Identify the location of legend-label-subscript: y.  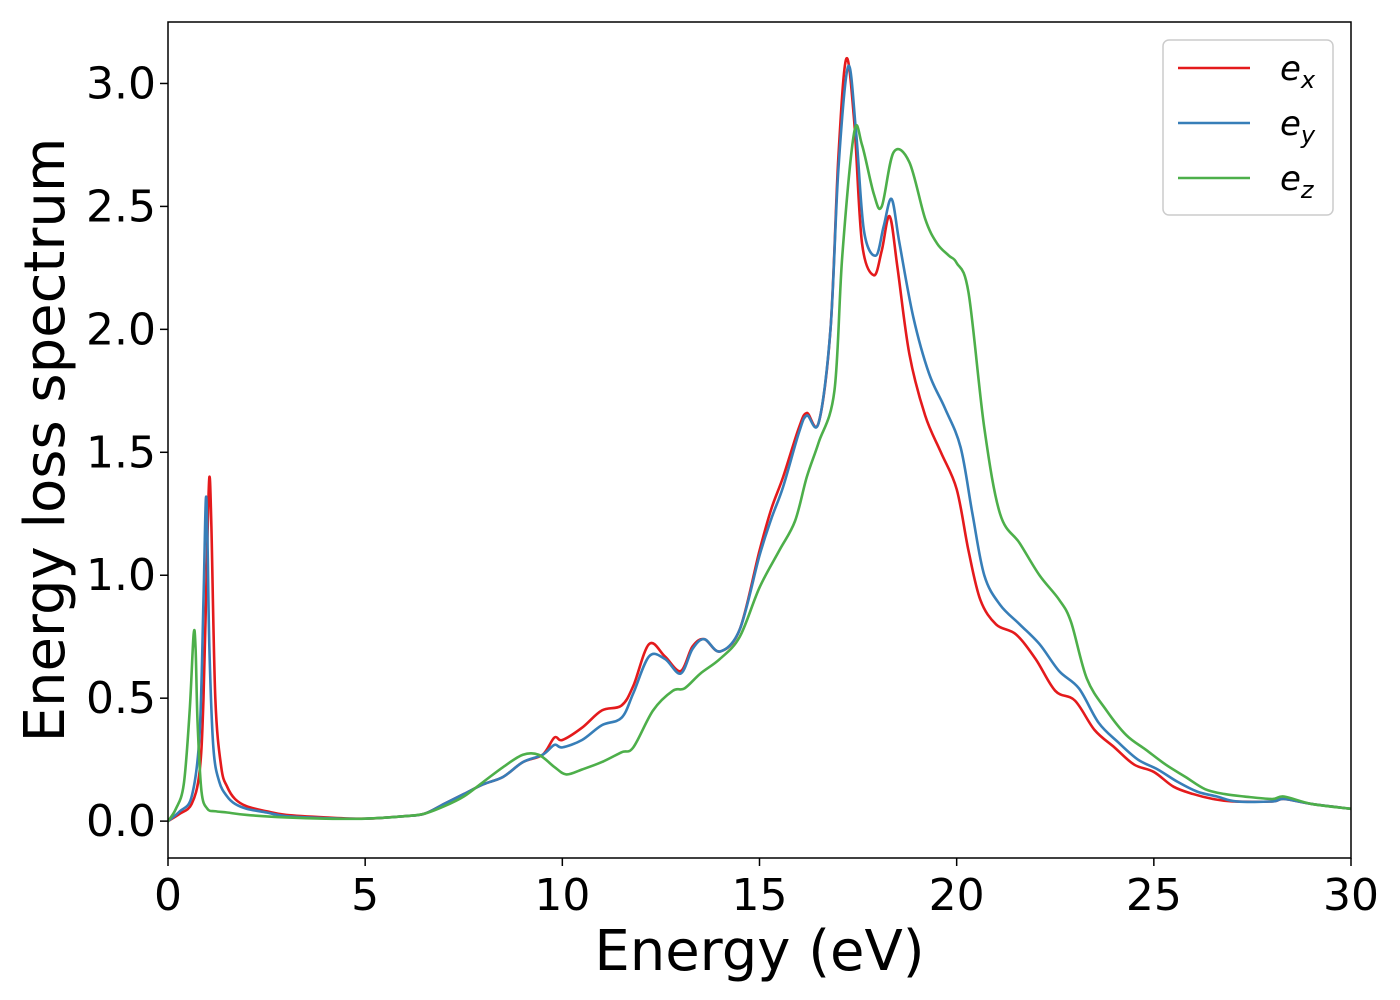
(1308, 135).